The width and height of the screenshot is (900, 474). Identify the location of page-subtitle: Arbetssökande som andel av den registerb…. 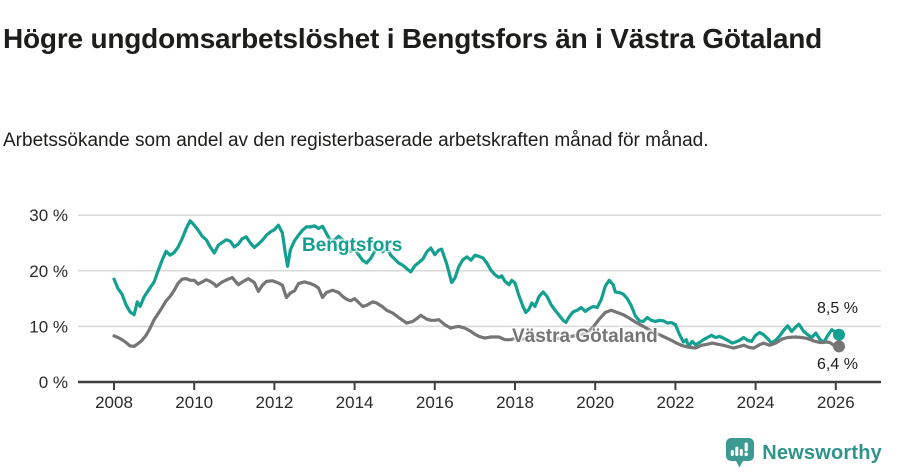
(356, 140).